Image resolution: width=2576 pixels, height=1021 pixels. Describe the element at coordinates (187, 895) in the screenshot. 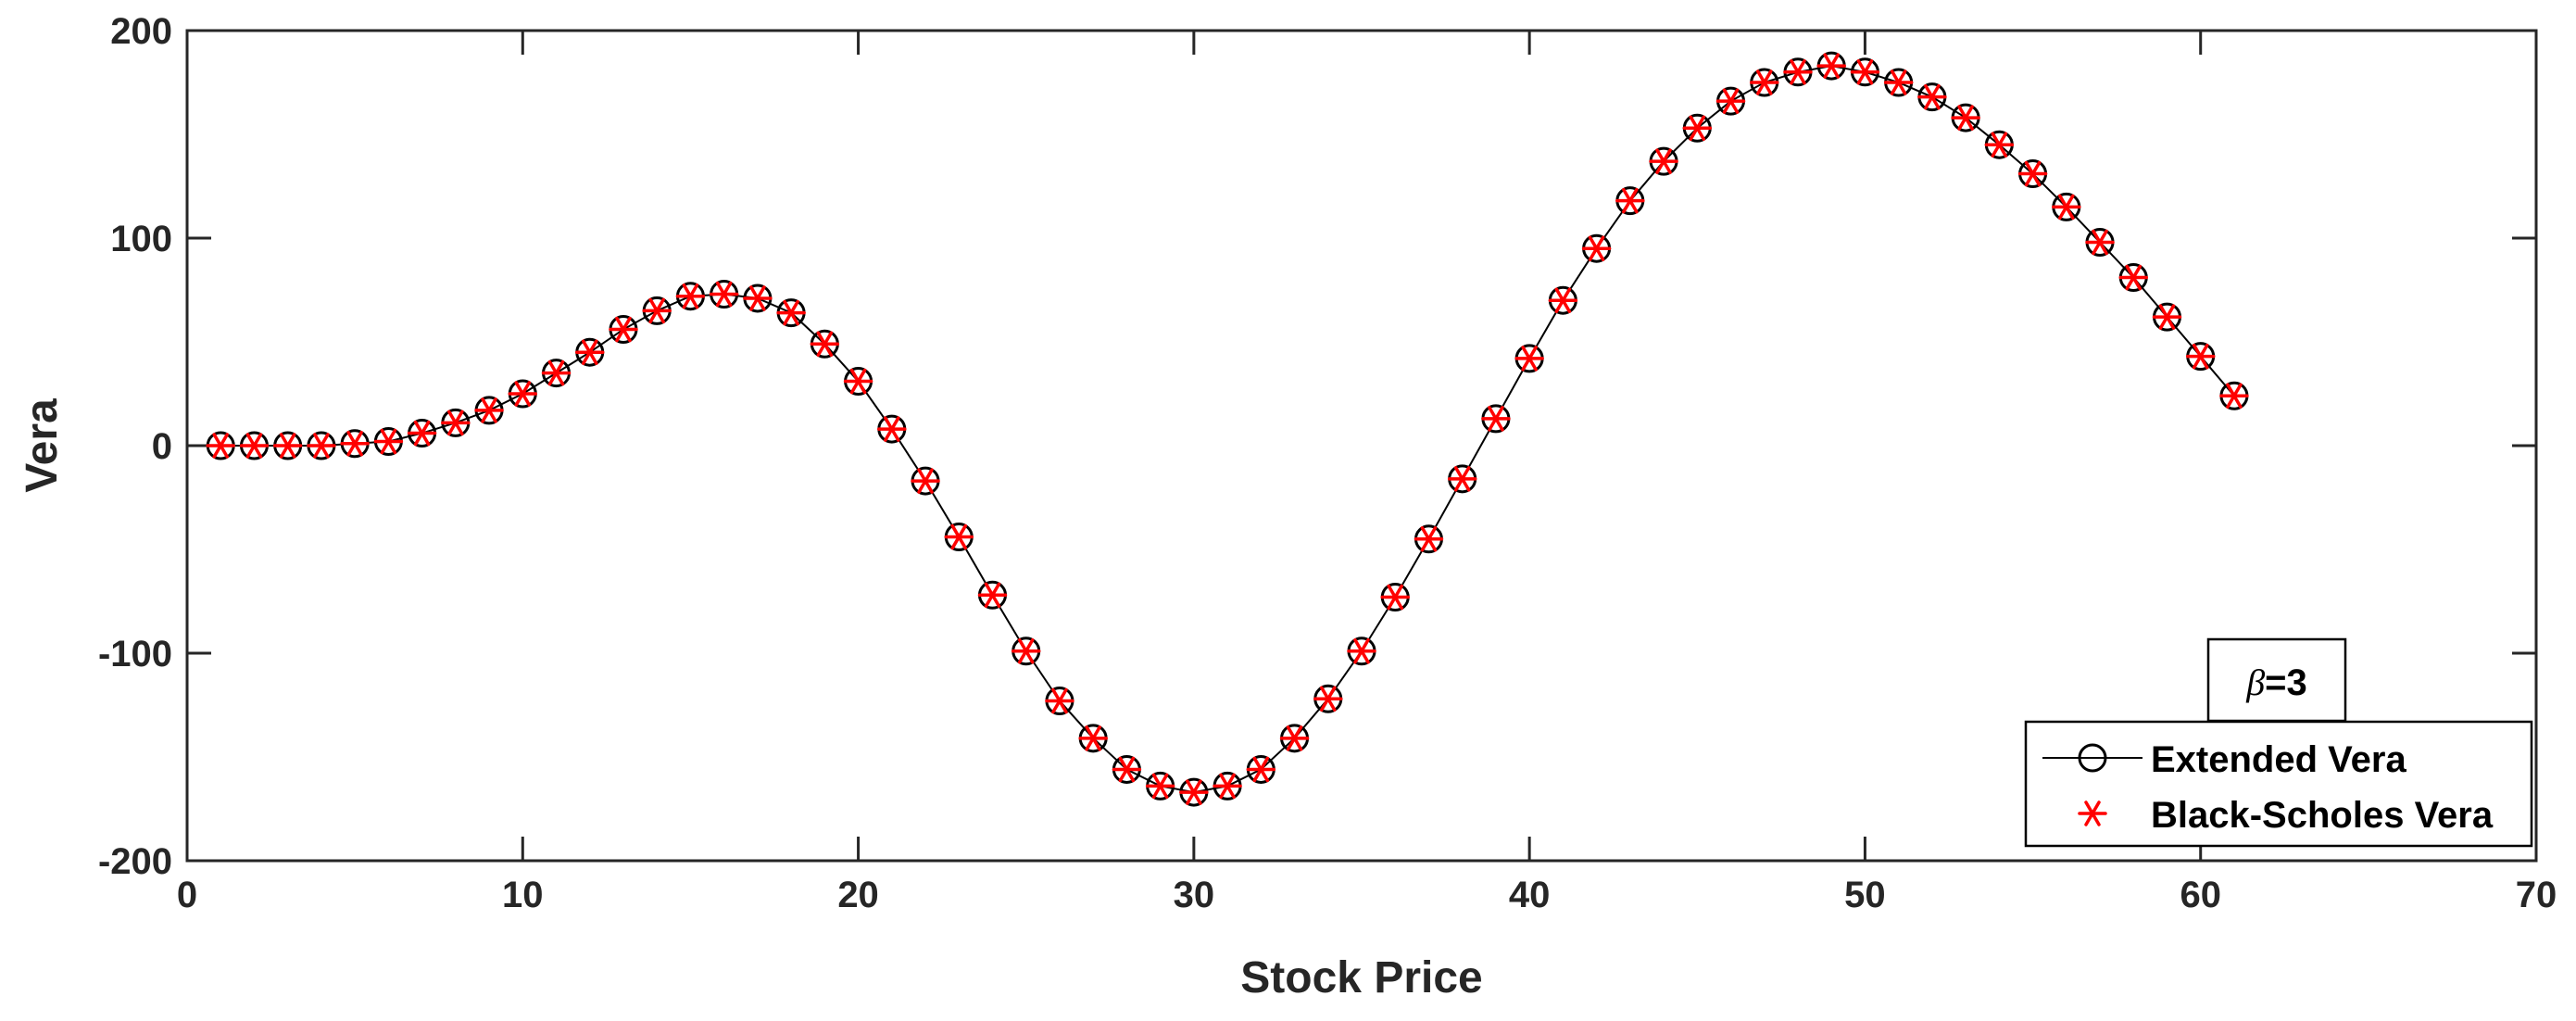

I see `x-tick-label: 0` at that location.